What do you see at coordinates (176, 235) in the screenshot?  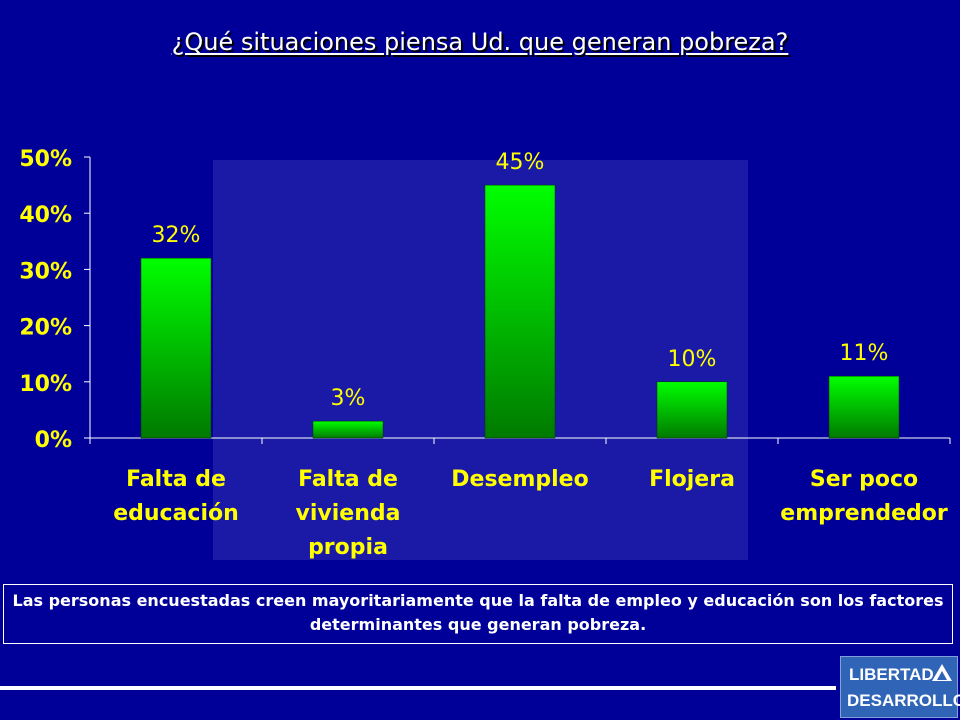 I see `data-label: 32%` at bounding box center [176, 235].